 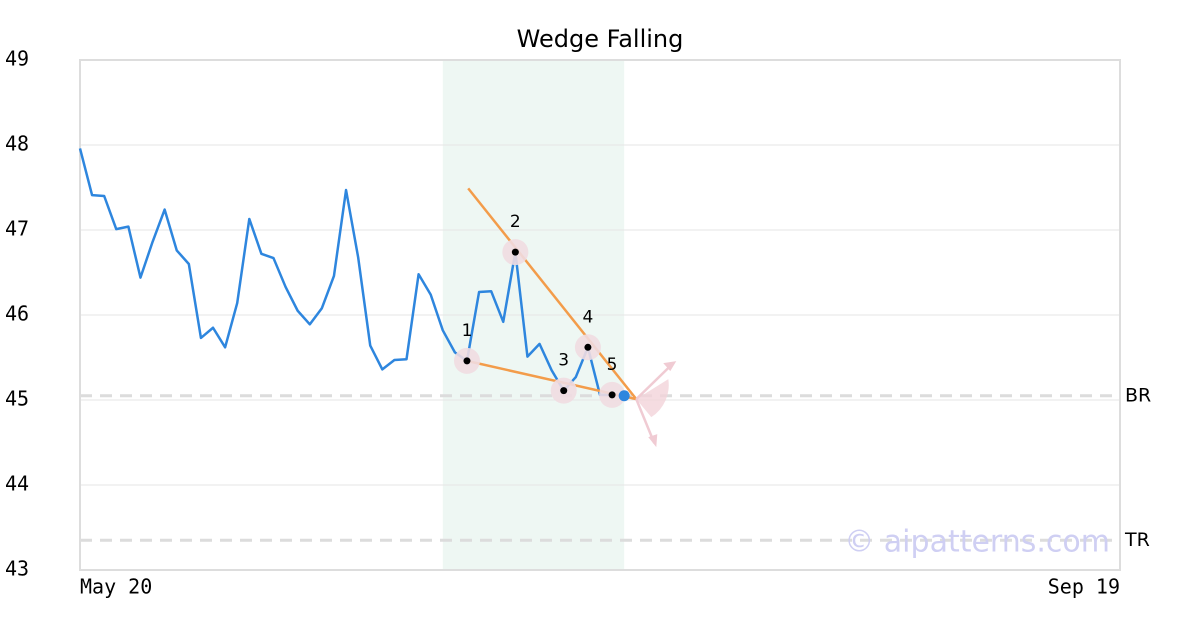 I want to click on y-tick-label: 44, so click(x=17, y=484).